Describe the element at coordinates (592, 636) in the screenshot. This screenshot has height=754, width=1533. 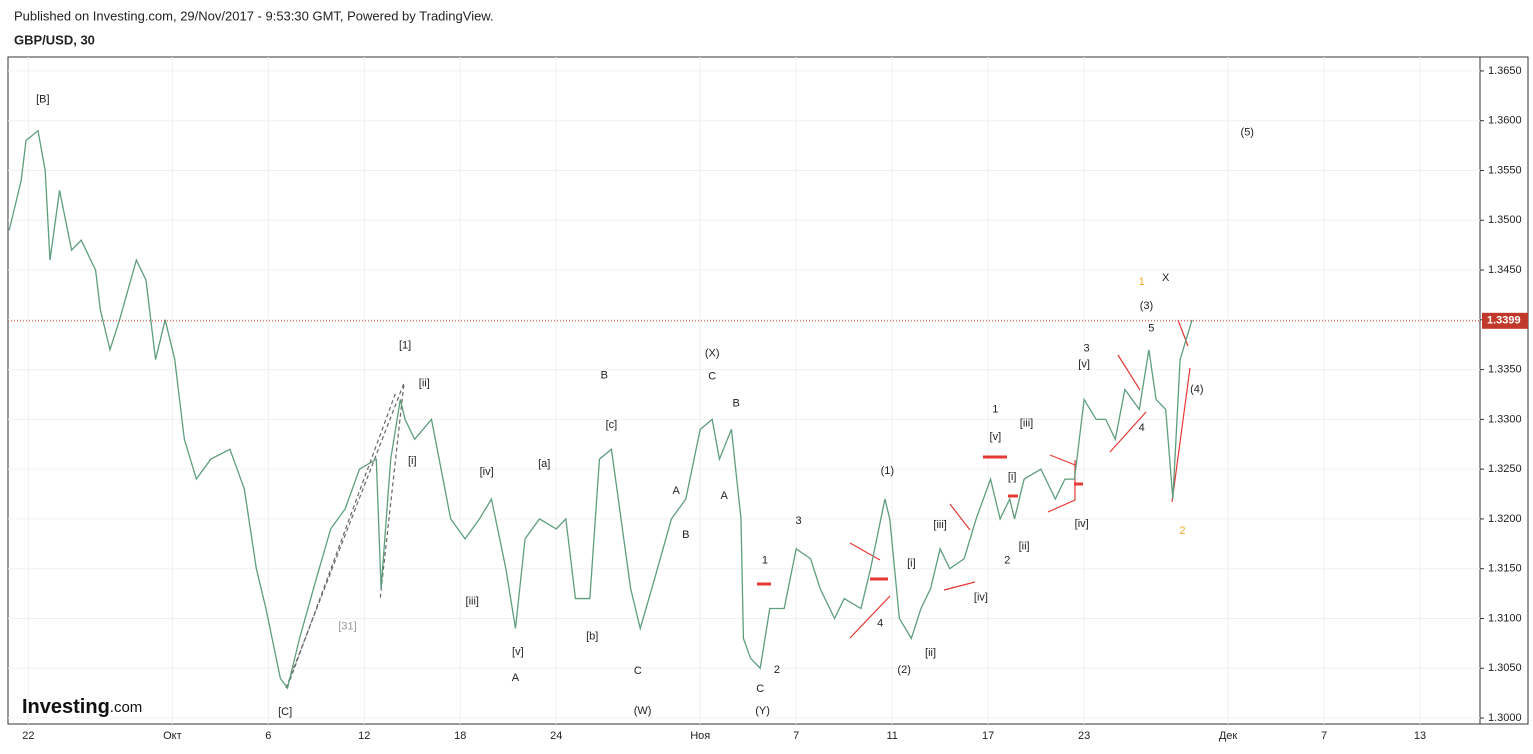
I see `wave-label: [b]` at that location.